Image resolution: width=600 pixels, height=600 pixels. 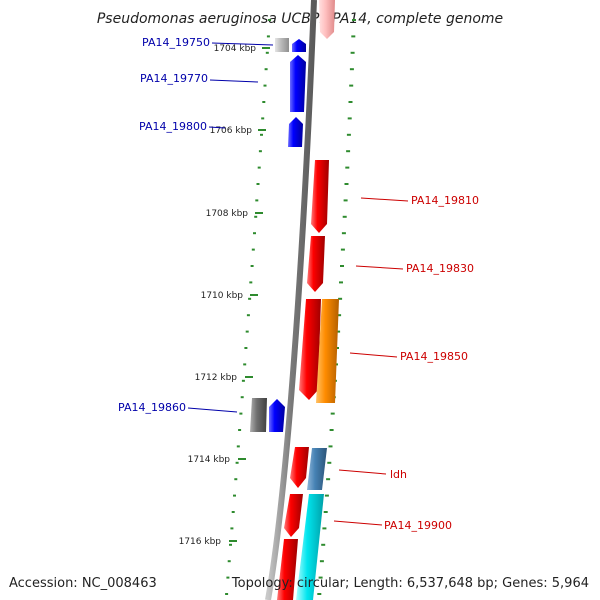 I want to click on gene-label-pa14-19860: PA14_19860, so click(x=152, y=407).